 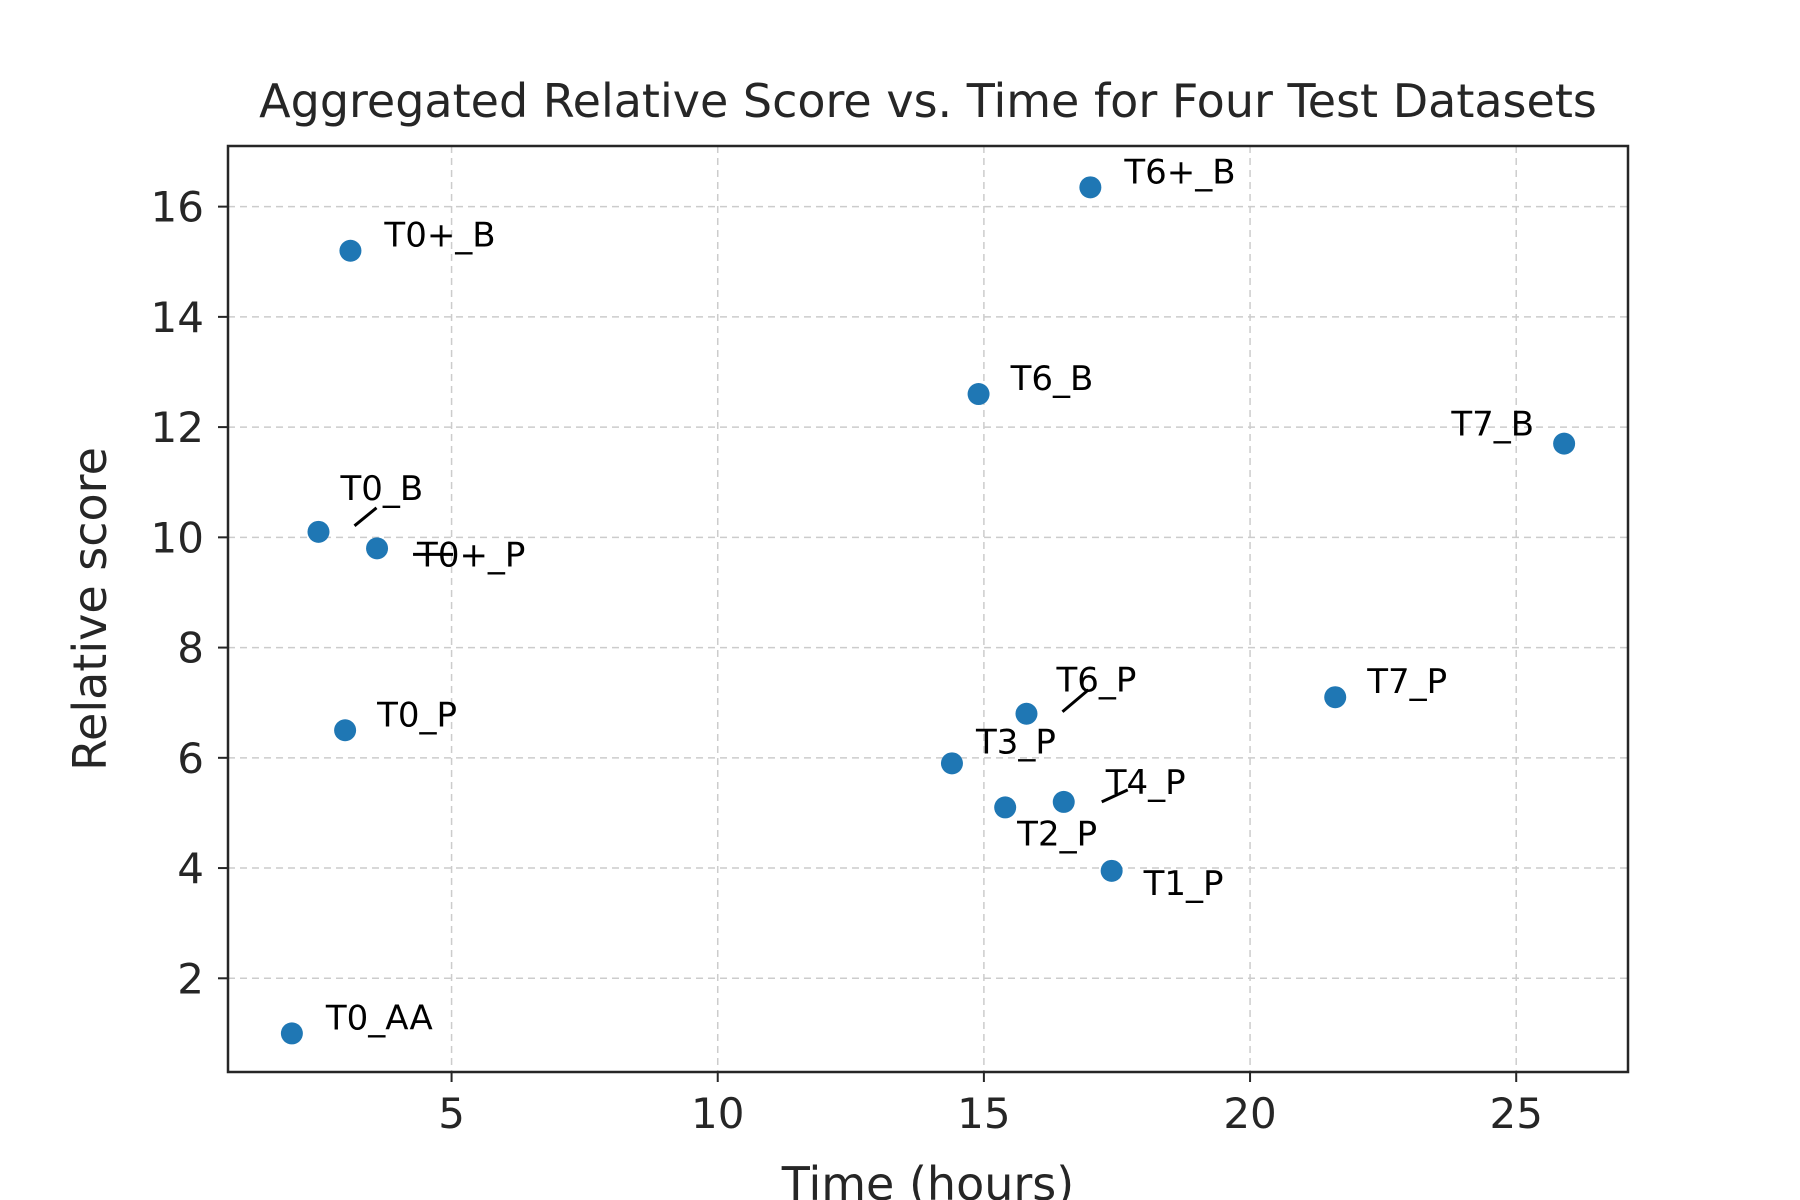 What do you see at coordinates (451, 1113) in the screenshot?
I see `x-tick-label: 5` at bounding box center [451, 1113].